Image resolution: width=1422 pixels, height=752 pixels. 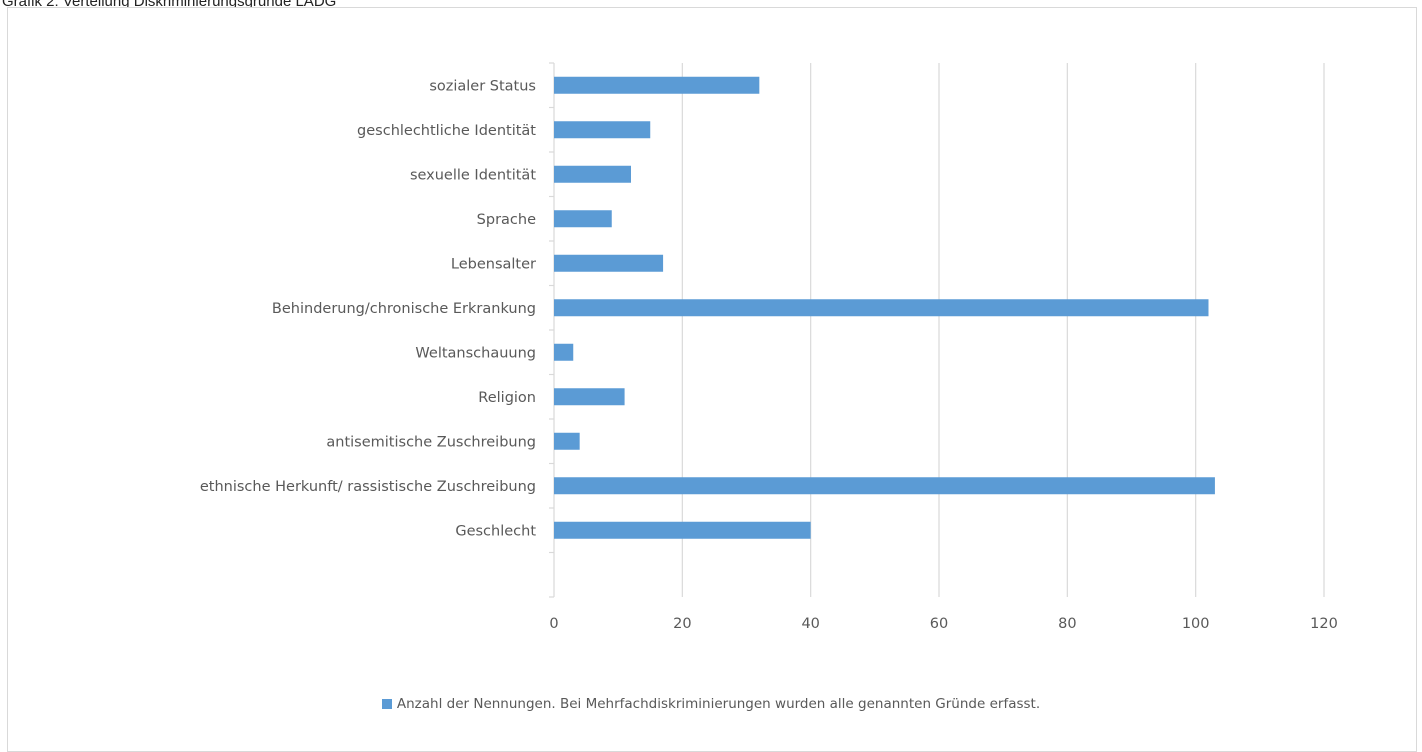 I want to click on category-label: antisemitische Zuschreibung, so click(x=431, y=442).